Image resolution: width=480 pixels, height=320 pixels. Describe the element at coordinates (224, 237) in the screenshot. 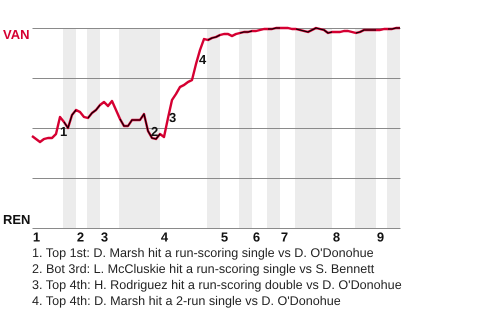

I see `x-tick-label: 5` at that location.